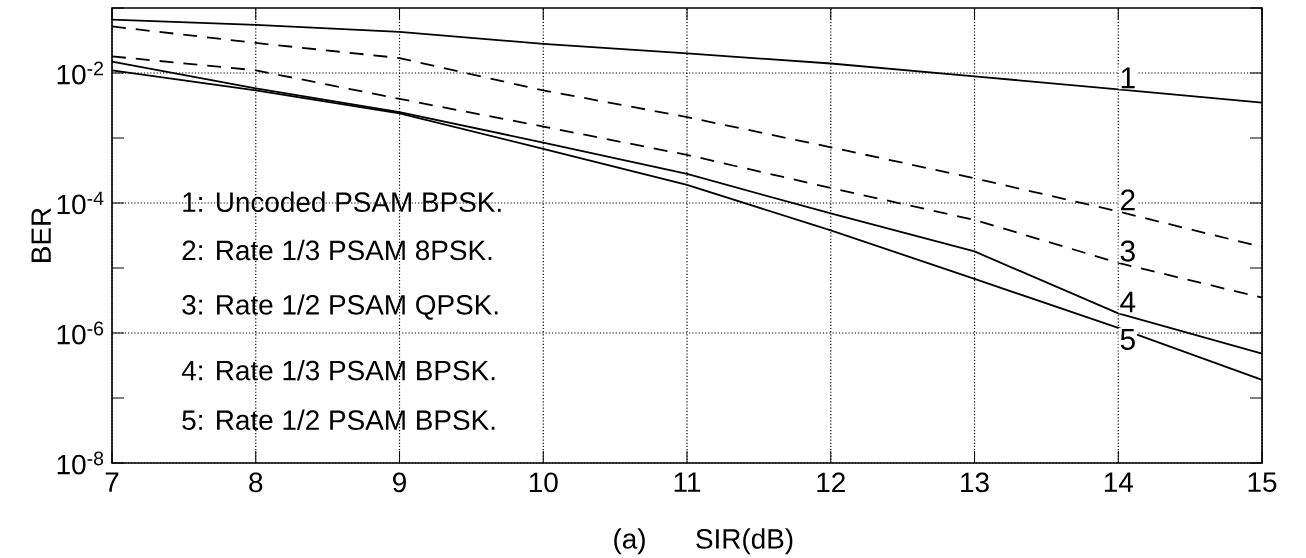 The image size is (1306, 558). I want to click on annotation: 5: Rate 1/2 PSAM BPSK., so click(338, 420).